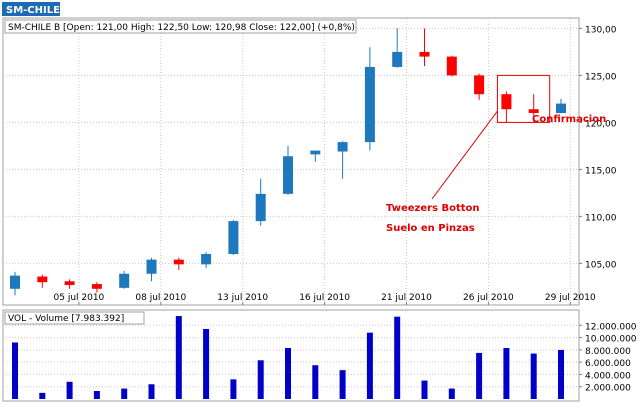 The height and width of the screenshot is (404, 640). Describe the element at coordinates (601, 218) in the screenshot. I see `price-ytick-label: 110,00` at that location.